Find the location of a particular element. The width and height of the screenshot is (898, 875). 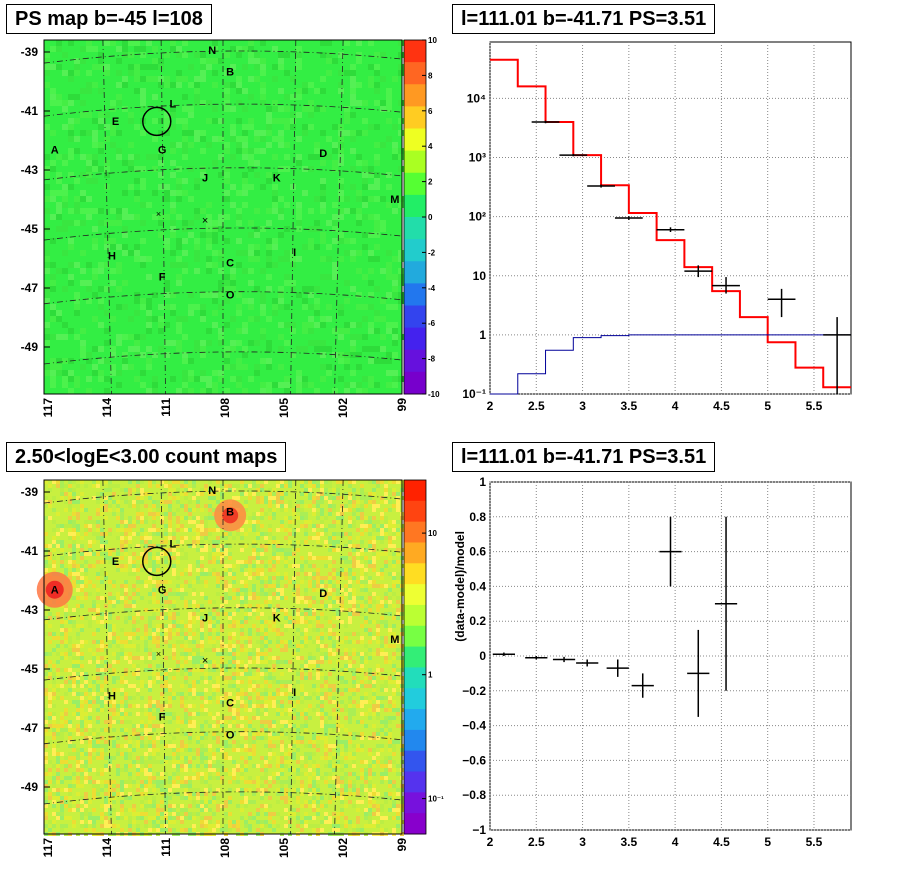

colorbar-tick: -8 is located at coordinates (432, 359).